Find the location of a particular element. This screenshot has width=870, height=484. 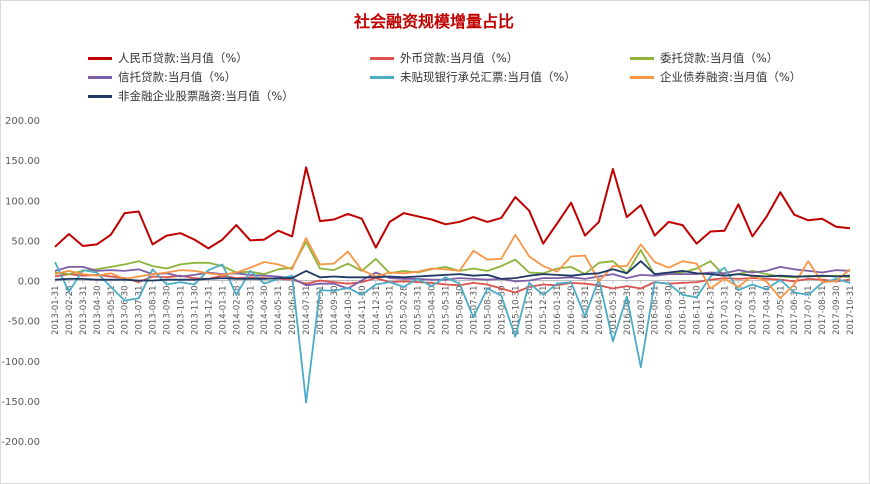

legend-label: 人民币贷款:当月值（%） is located at coordinates (183, 58).